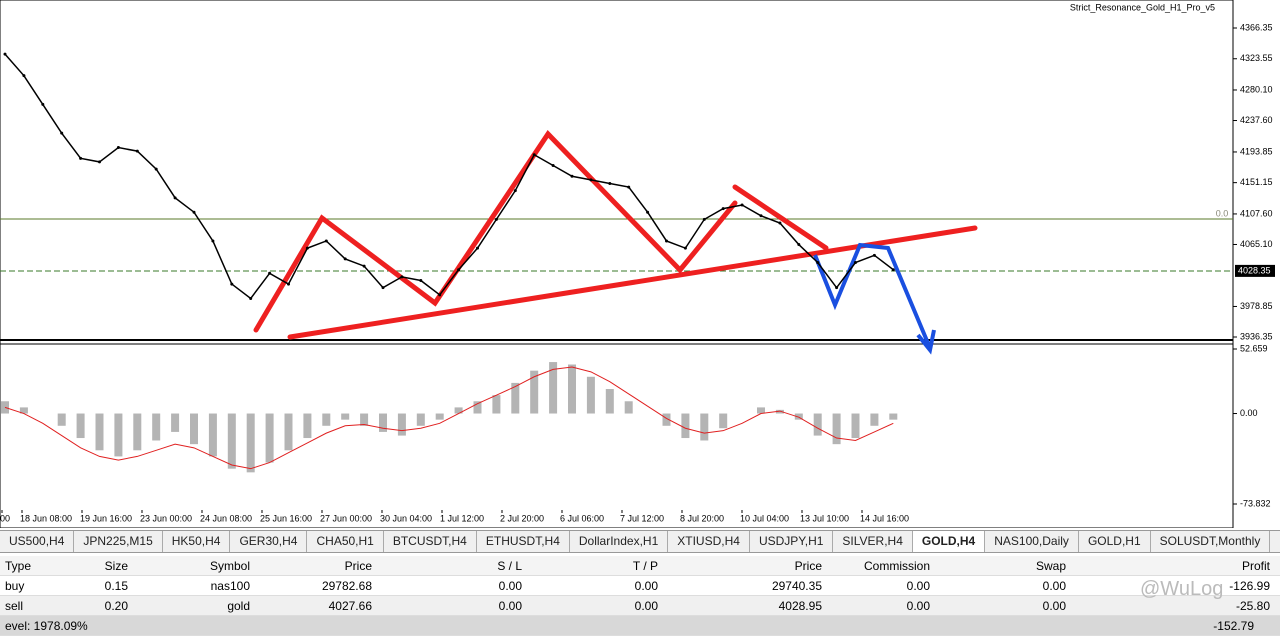 Image resolution: width=1280 pixels, height=636 pixels. I want to click on cell: T / P, so click(645, 566).